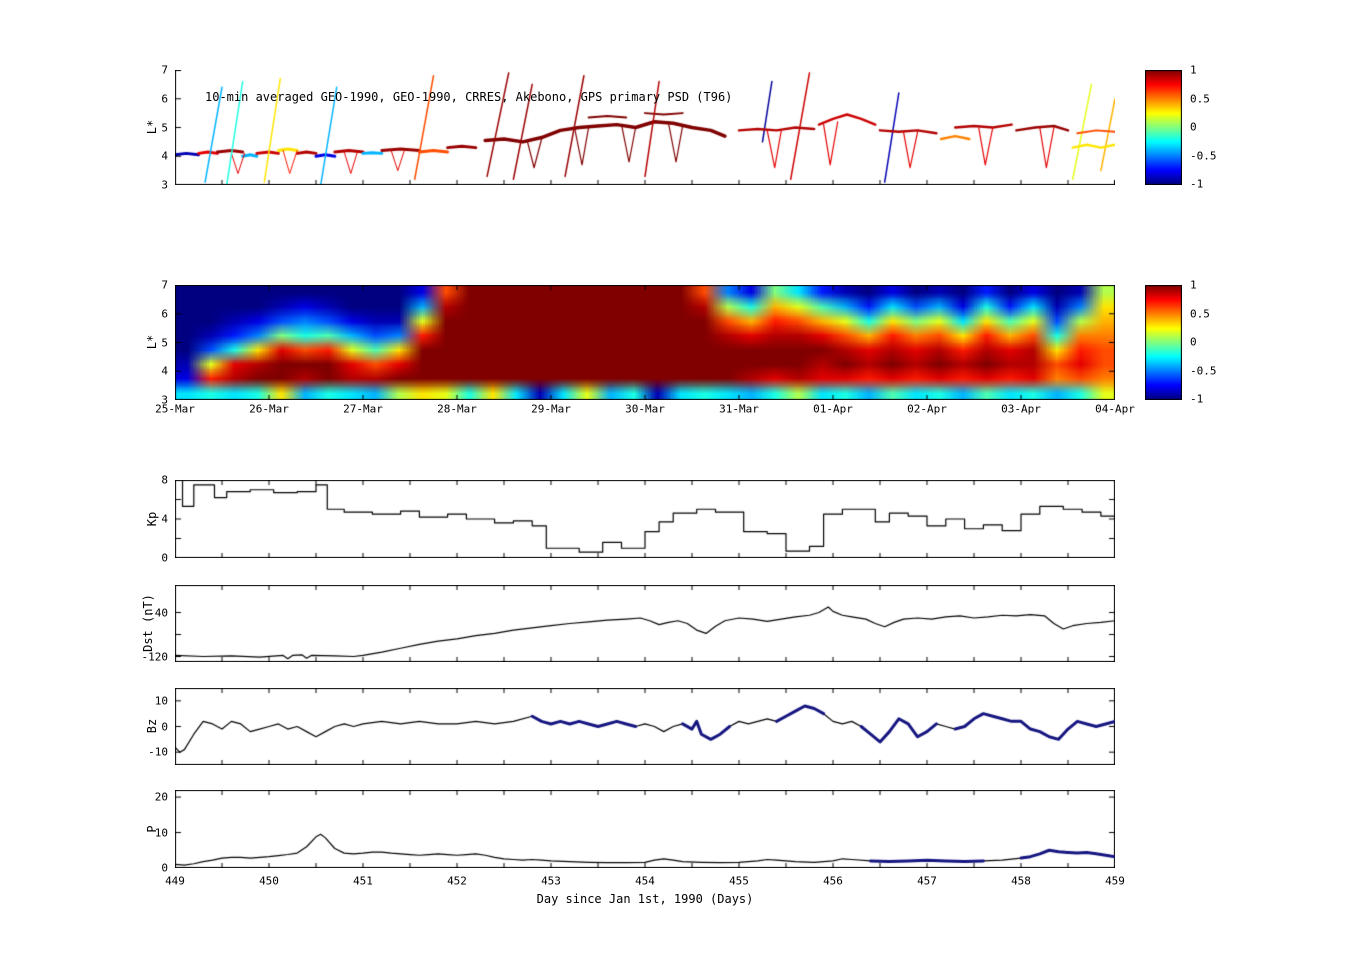 Image resolution: width=1351 pixels, height=974 pixels. What do you see at coordinates (833, 409) in the screenshot?
I see `date-tick-label: 01-Apr` at bounding box center [833, 409].